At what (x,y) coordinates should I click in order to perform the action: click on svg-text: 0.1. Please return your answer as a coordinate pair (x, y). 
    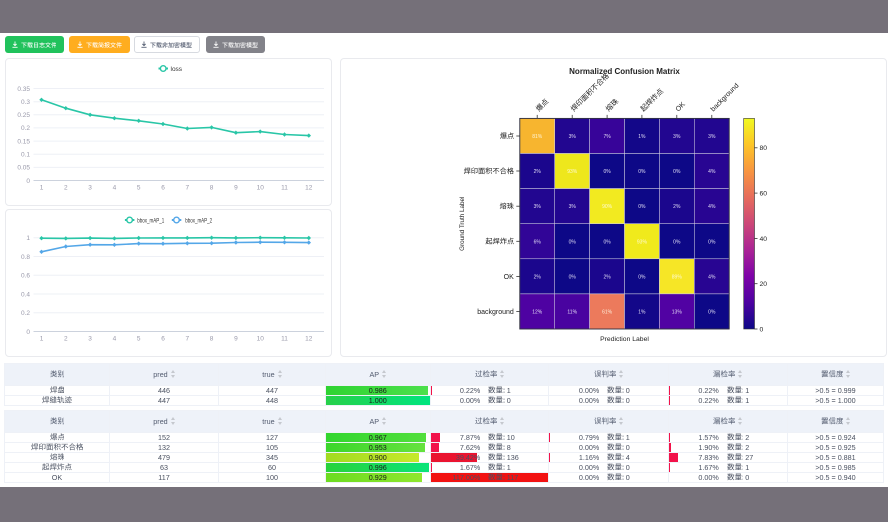
    Looking at the image, I should click on (24, 154).